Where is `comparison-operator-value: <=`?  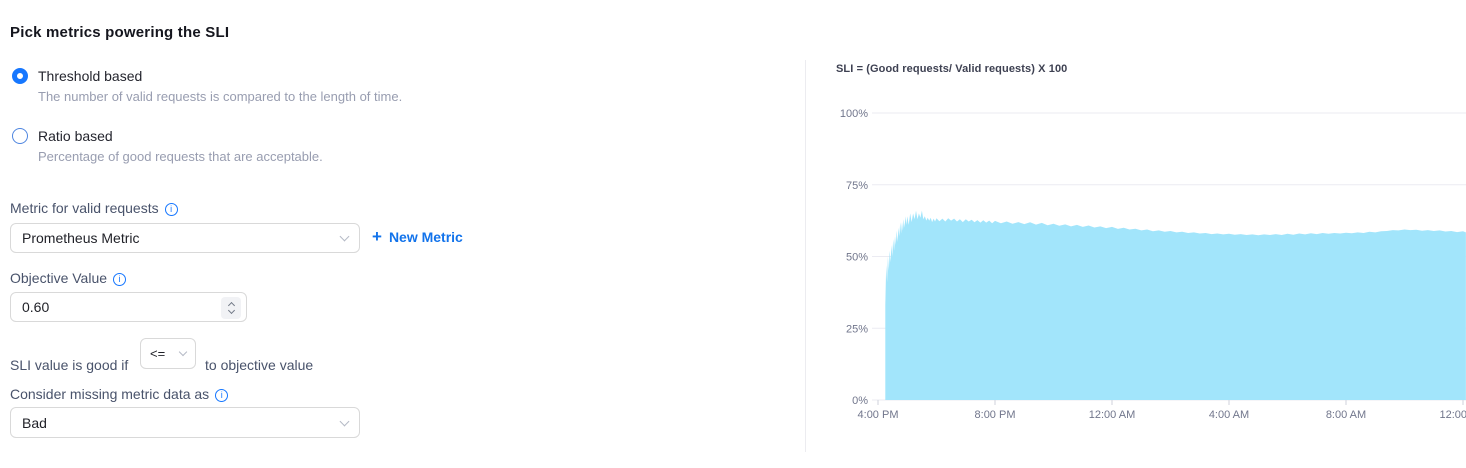 comparison-operator-value: <= is located at coordinates (158, 353).